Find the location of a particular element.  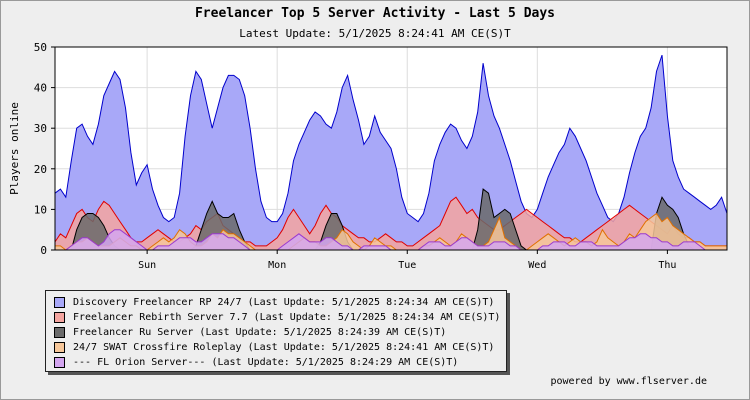

y-tick-label: 40 is located at coordinates (40, 88).